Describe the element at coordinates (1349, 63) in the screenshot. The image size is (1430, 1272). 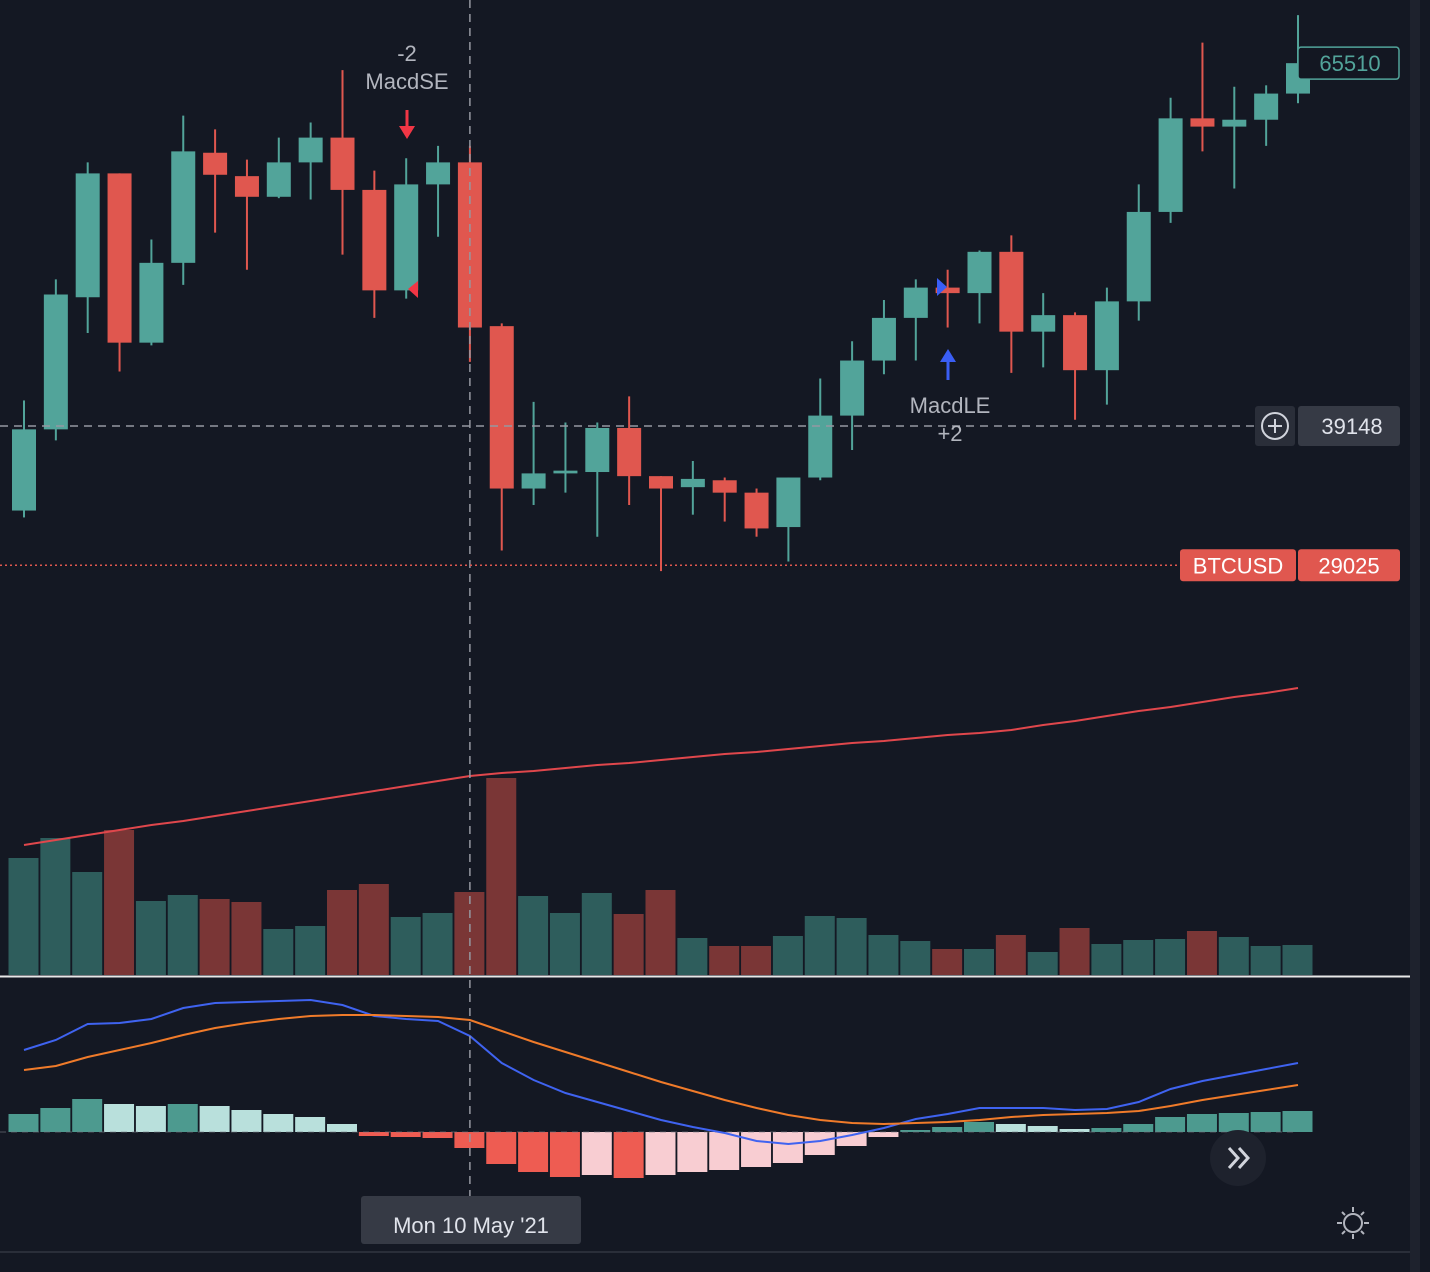
I see `last-price: 65510` at that location.